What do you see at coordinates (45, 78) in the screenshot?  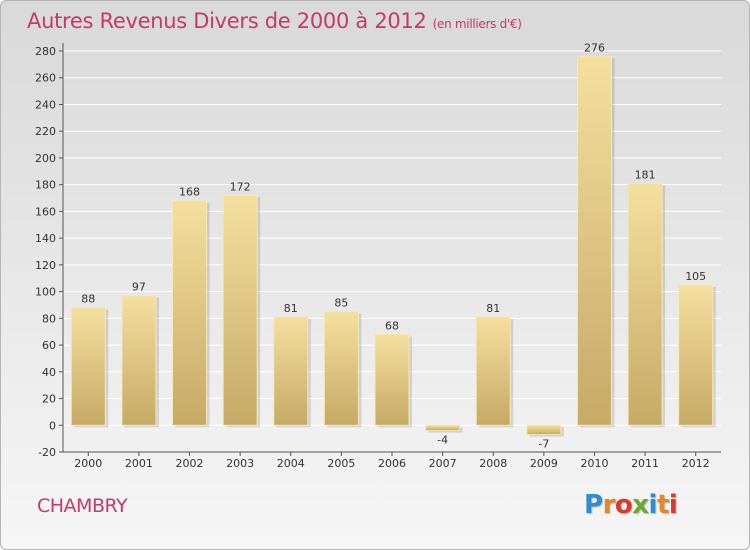 I see `y-tick-label: 260` at bounding box center [45, 78].